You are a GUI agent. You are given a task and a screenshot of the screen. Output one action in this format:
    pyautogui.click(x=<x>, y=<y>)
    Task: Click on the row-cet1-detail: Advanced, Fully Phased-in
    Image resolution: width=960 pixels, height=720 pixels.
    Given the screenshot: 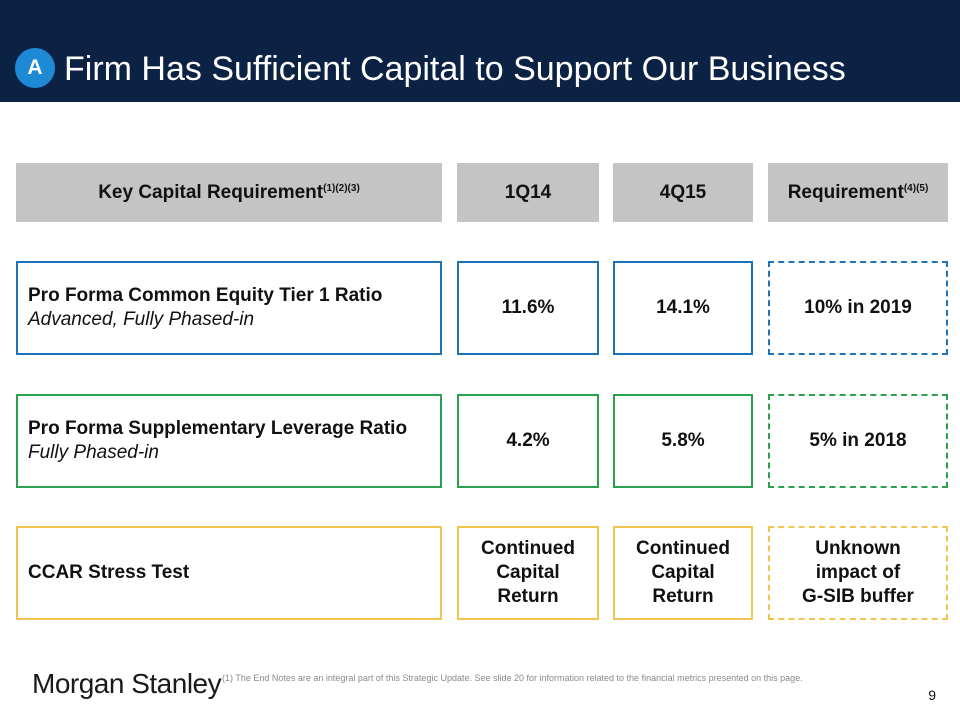 What is the action you would take?
    pyautogui.click(x=141, y=319)
    